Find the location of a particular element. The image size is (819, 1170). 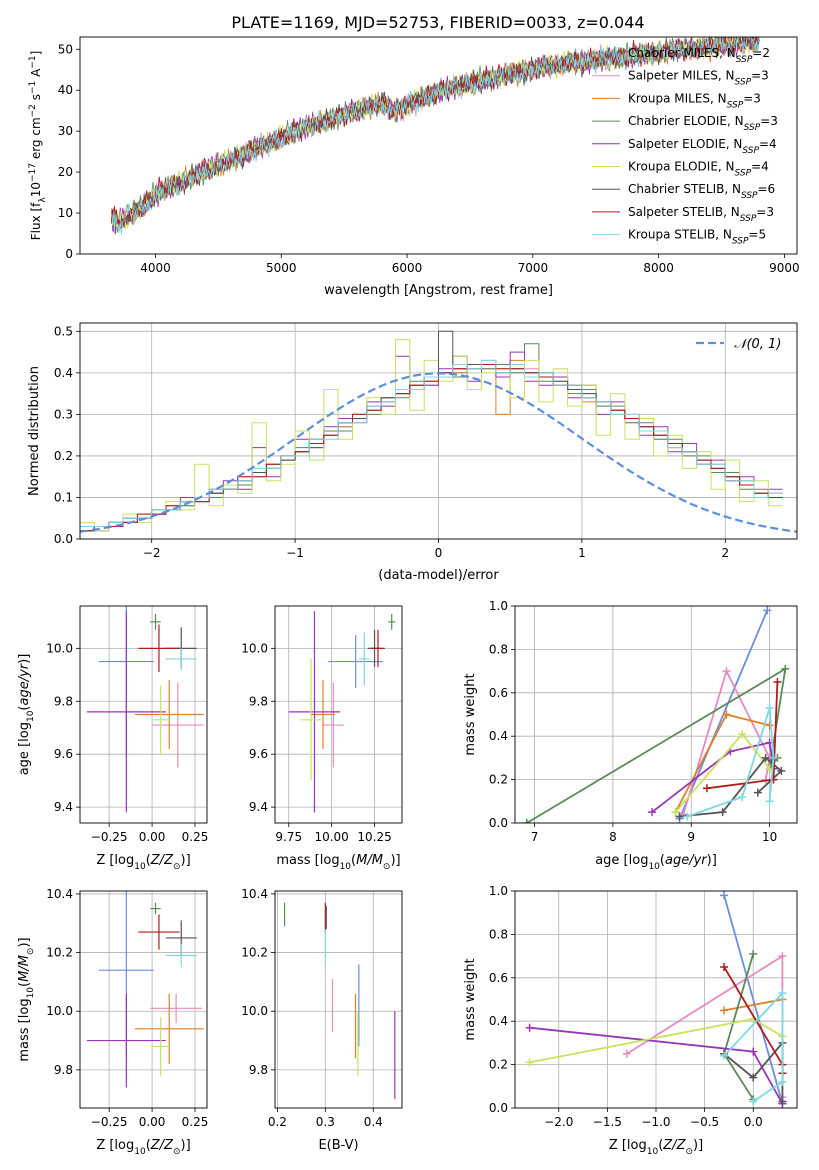

x-tick-label: −0.25 is located at coordinates (109, 1122).